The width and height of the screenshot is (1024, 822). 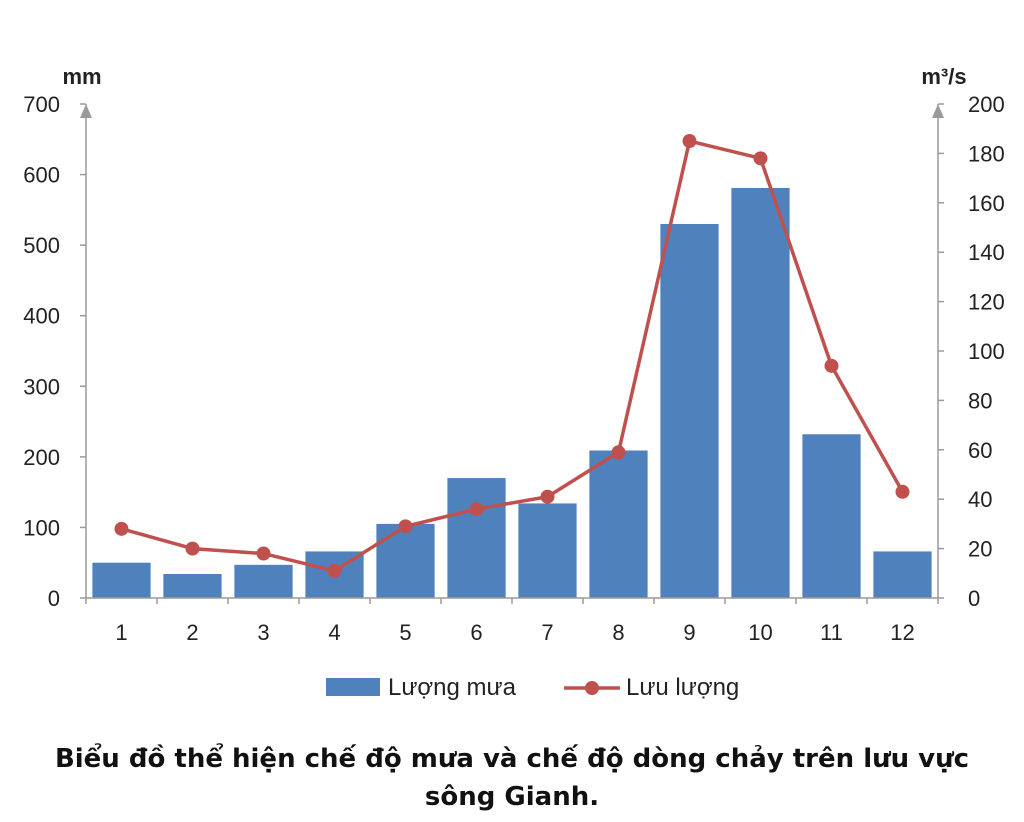 I want to click on y-left-tick-label: 200, so click(x=41, y=457).